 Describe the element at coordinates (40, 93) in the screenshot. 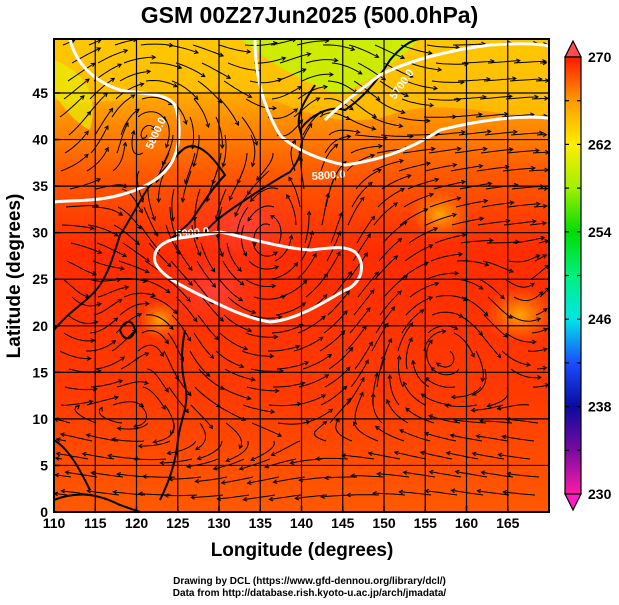

I see `y-tick-label: 45` at that location.